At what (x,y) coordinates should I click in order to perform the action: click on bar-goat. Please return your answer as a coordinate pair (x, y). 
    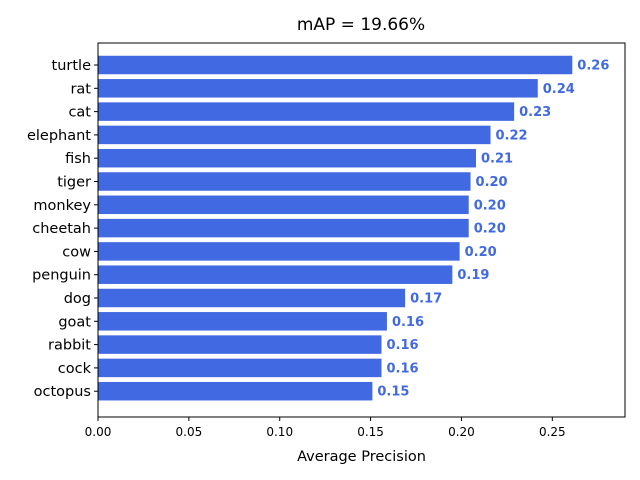
    Looking at the image, I should click on (242, 321).